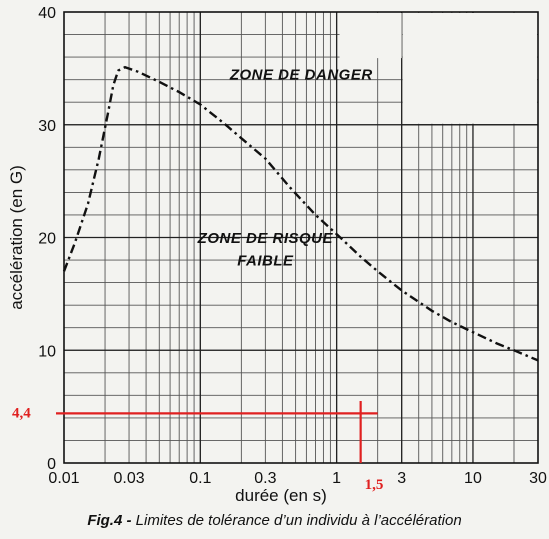  What do you see at coordinates (301, 75) in the screenshot?
I see `zone-label: ZONE DE DANGER` at bounding box center [301, 75].